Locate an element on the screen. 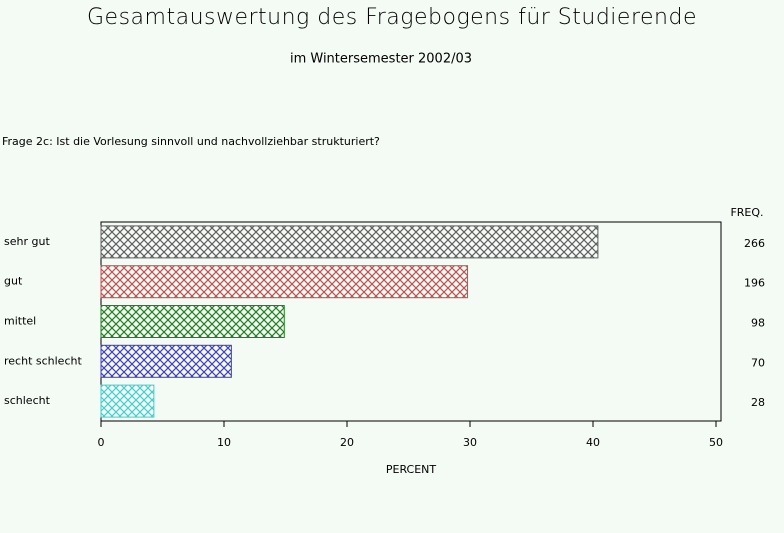  y-tick-label: sehr gut is located at coordinates (27, 241).